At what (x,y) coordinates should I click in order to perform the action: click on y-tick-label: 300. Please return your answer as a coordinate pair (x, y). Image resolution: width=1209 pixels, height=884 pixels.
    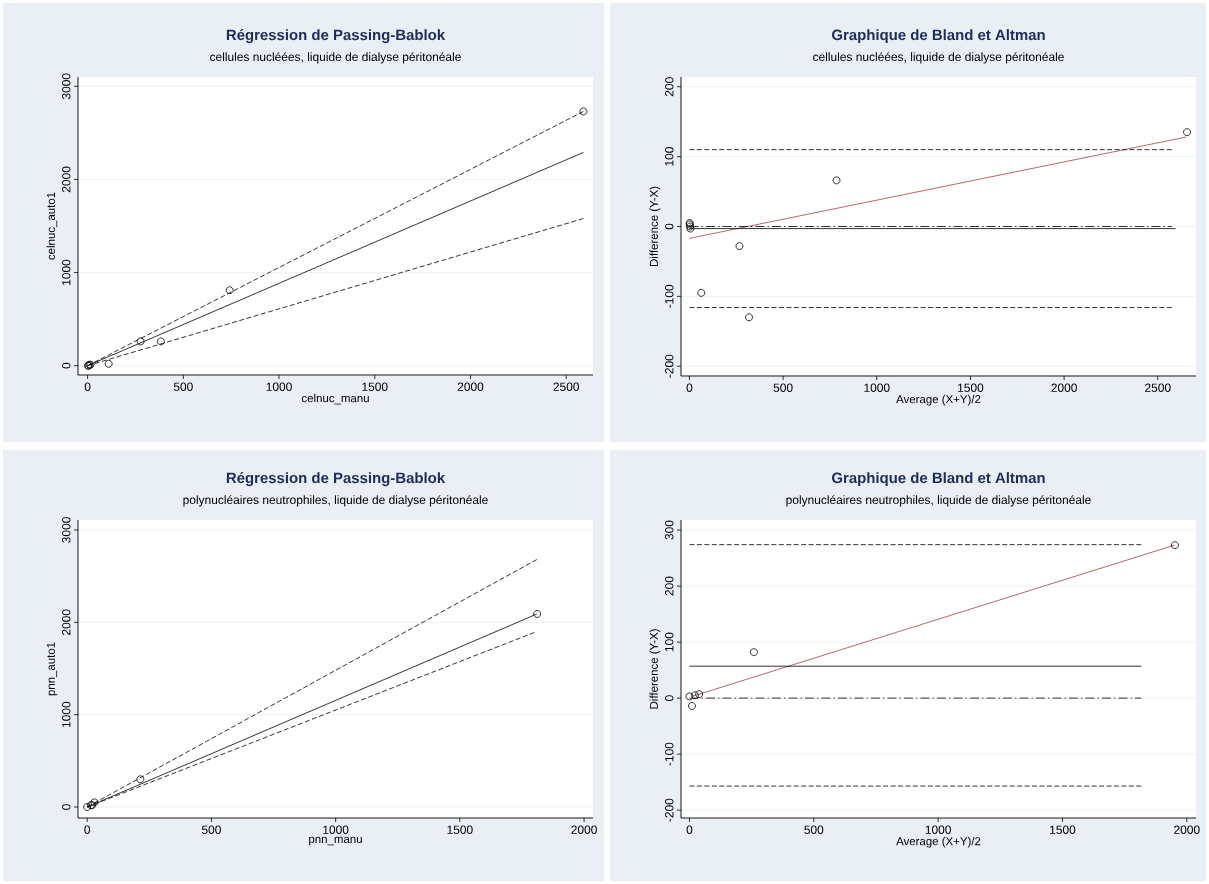
    Looking at the image, I should click on (669, 530).